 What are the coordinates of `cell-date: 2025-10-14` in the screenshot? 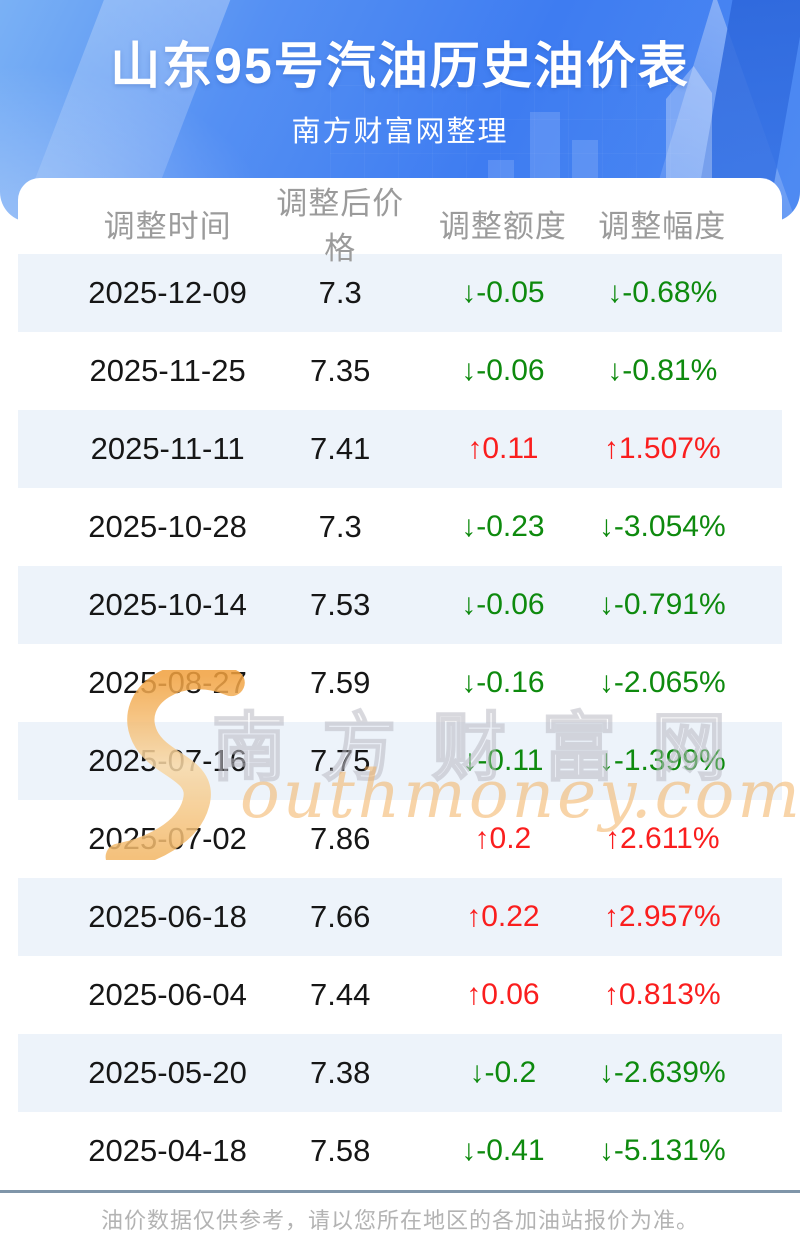 It's located at (167, 604).